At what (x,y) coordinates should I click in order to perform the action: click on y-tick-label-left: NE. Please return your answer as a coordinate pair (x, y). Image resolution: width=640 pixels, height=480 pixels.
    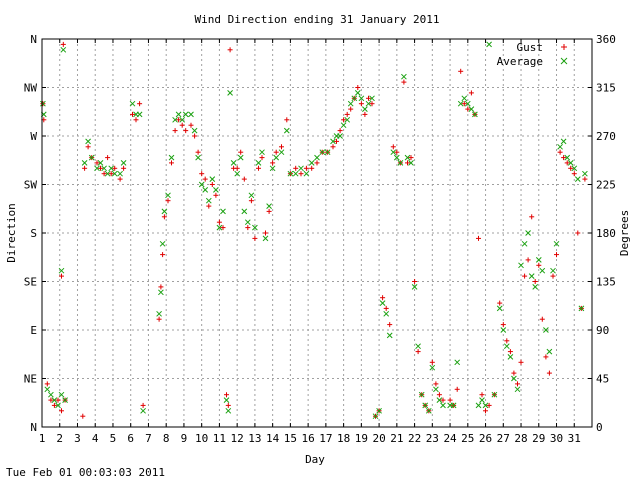
    Looking at the image, I should click on (30, 379).